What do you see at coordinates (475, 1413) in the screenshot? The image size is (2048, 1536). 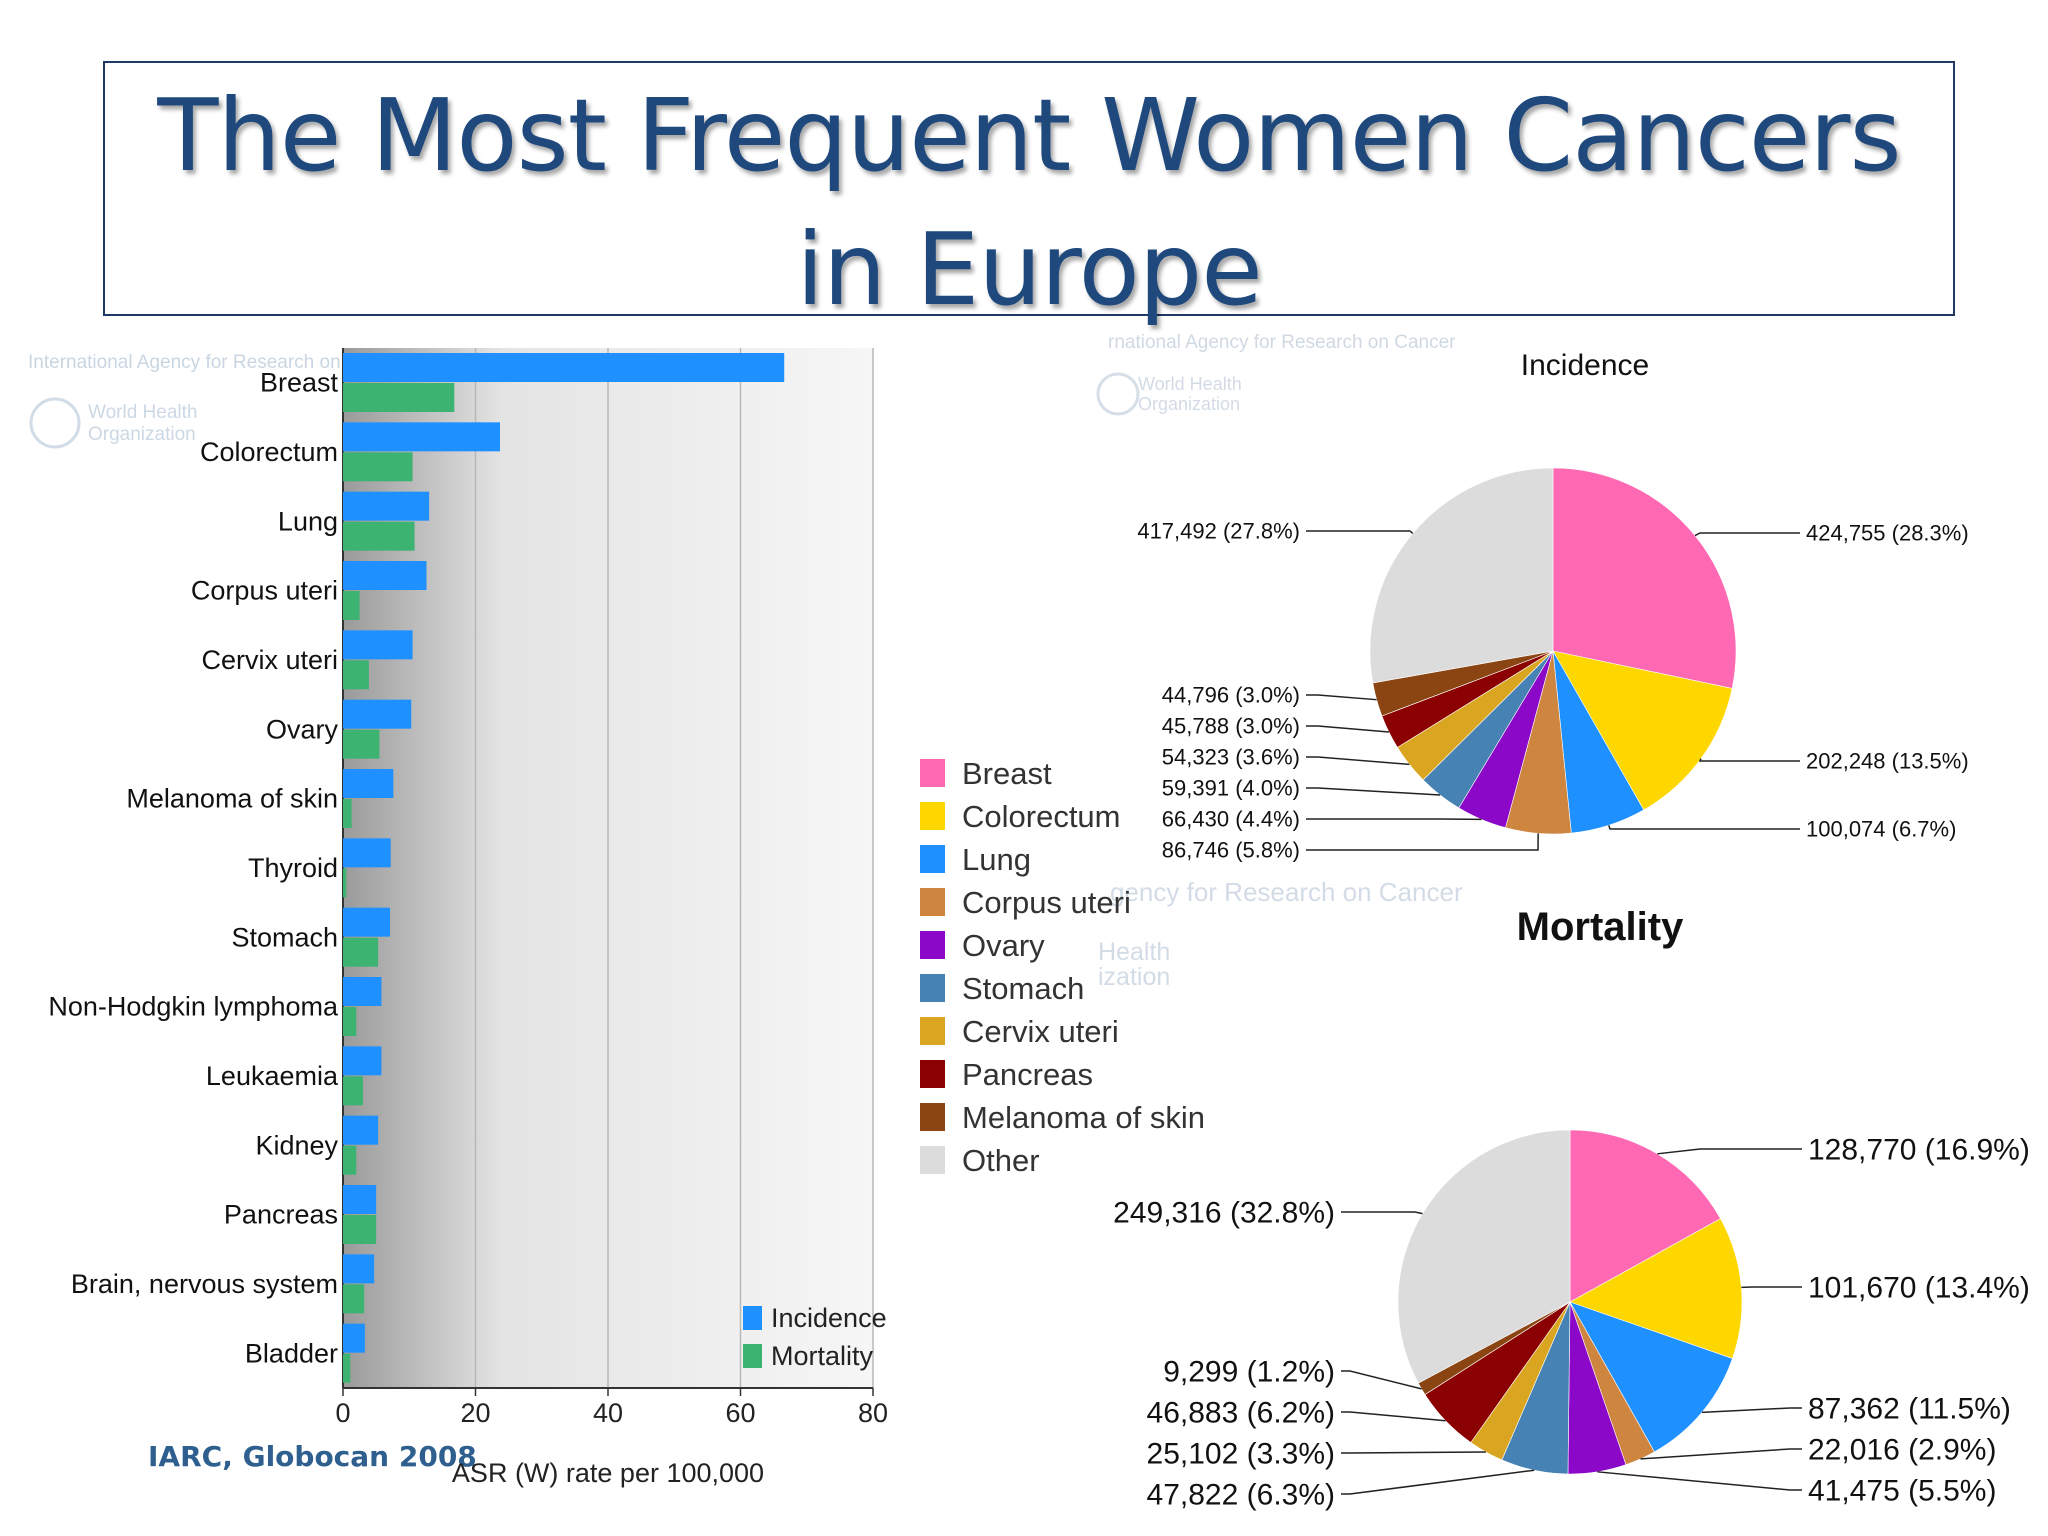 I see `x-tick-label: 20` at bounding box center [475, 1413].